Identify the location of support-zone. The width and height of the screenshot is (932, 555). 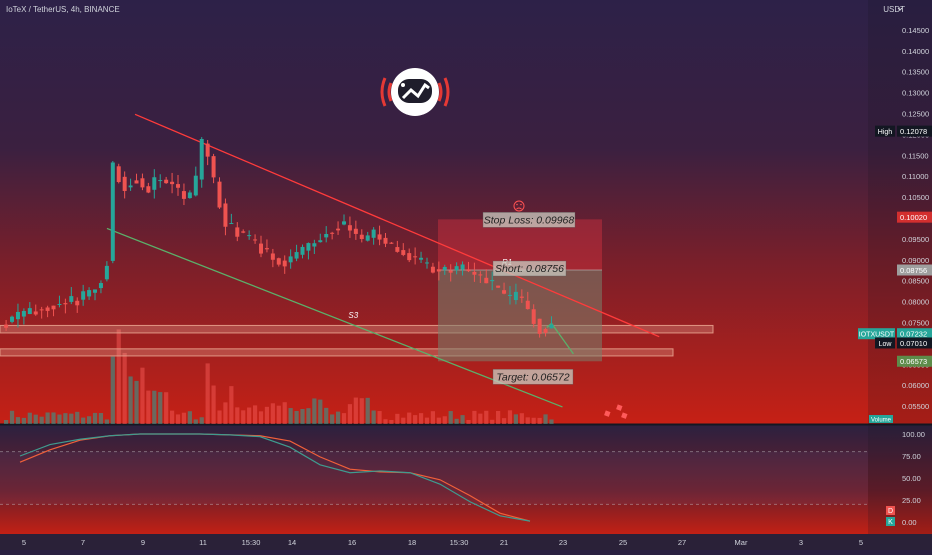
(337, 352).